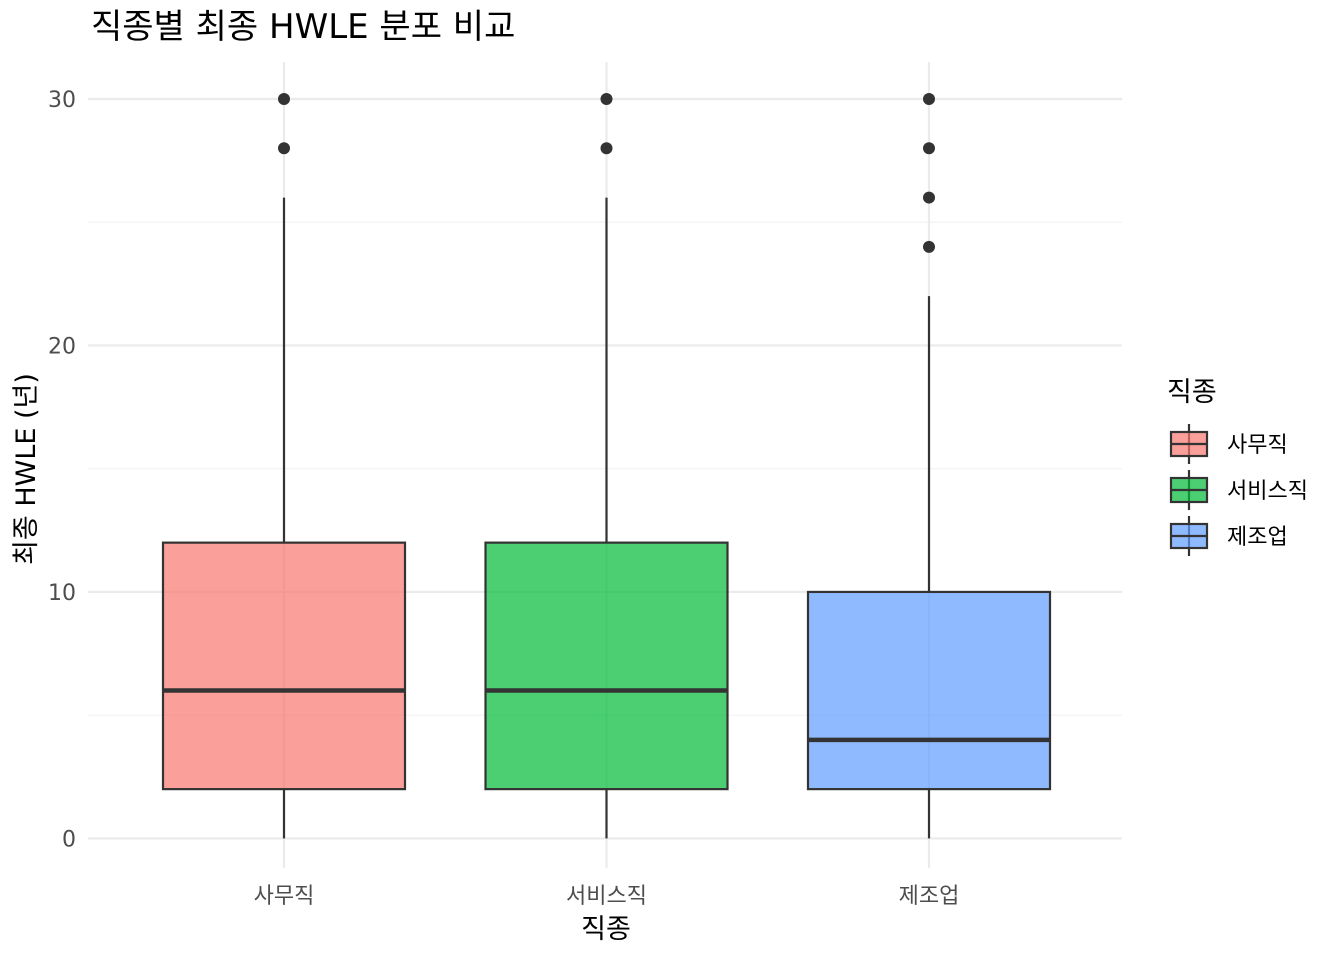 This screenshot has height=960, width=1344. I want to click on y-axis-ticks: 0 10 20 30, so click(62, 470).